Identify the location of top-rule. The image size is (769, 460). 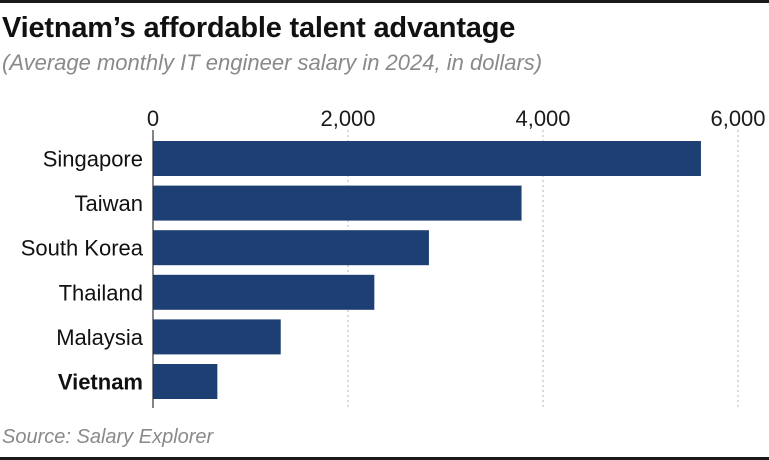
(384, 1).